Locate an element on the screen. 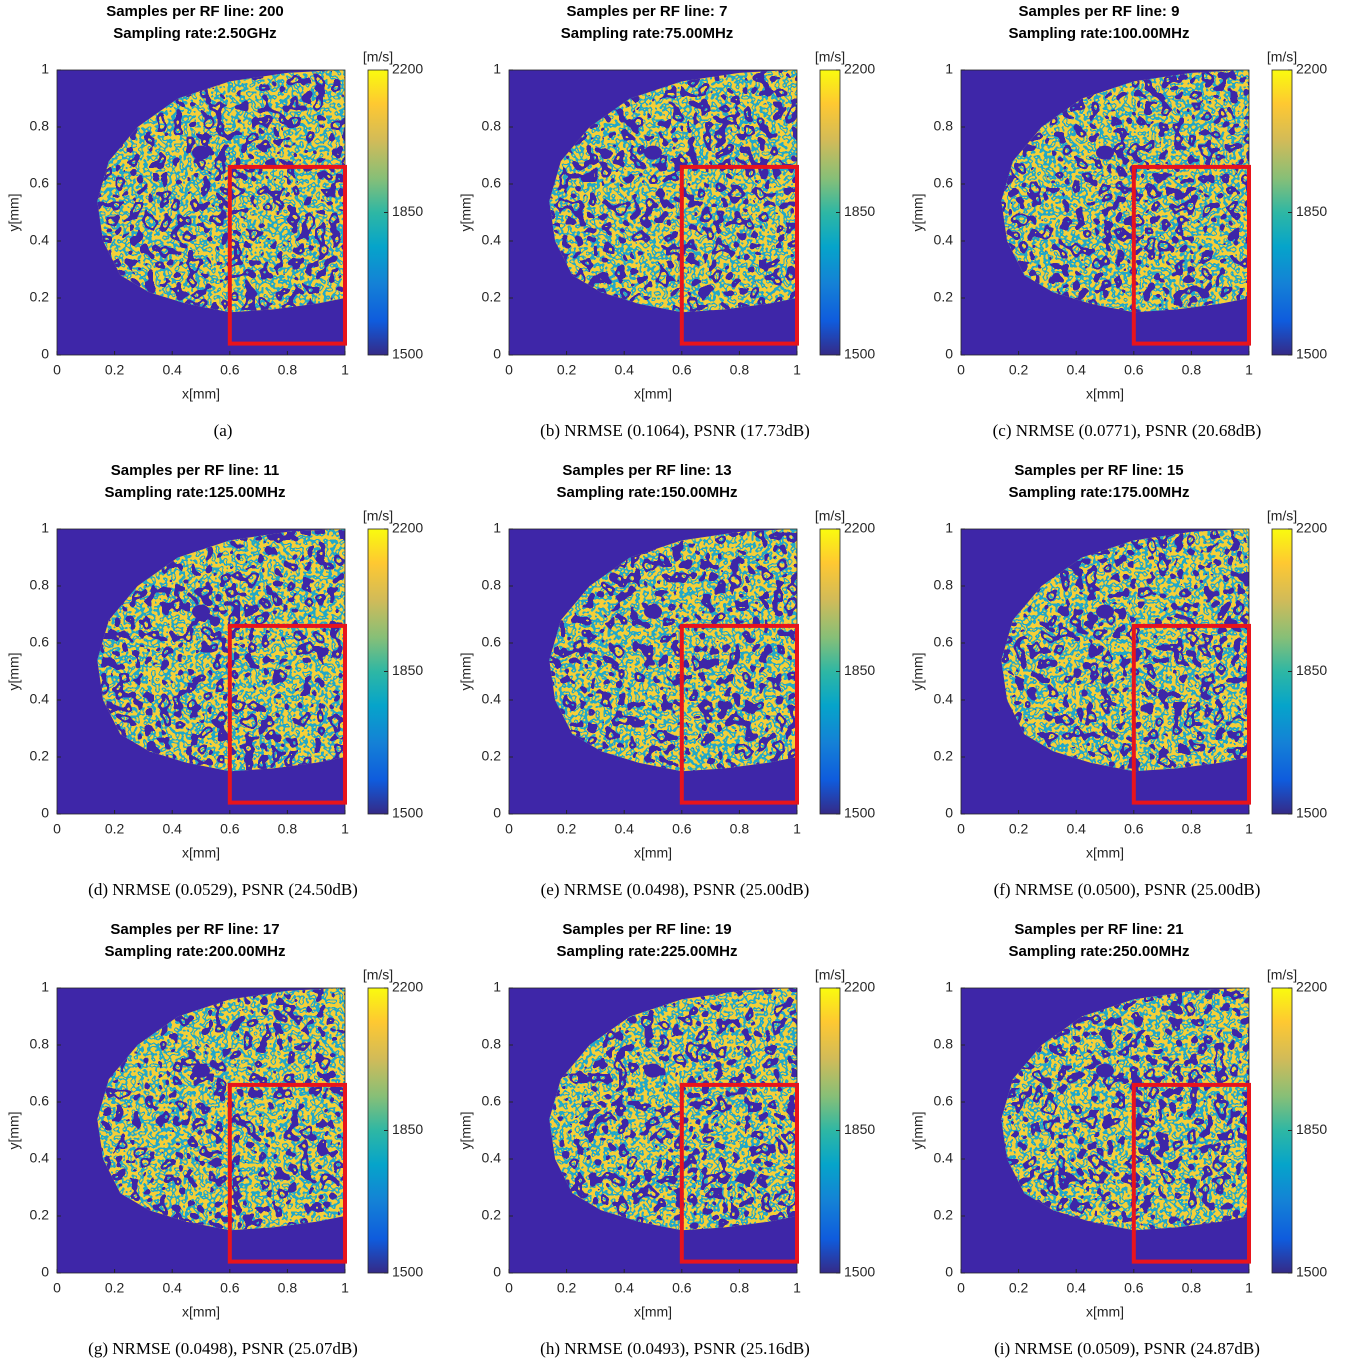  chart-title: Sampling rate:75.00MHz is located at coordinates (647, 33).